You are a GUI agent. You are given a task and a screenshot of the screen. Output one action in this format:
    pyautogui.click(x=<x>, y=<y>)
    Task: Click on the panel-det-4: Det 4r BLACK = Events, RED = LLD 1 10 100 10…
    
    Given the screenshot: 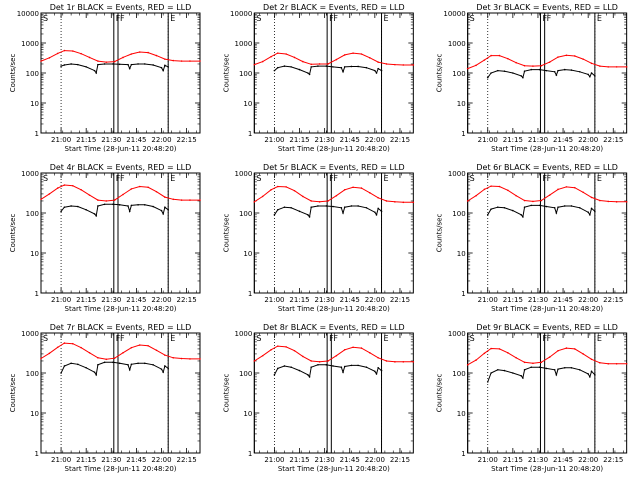 What is the action you would take?
    pyautogui.click(x=105, y=238)
    